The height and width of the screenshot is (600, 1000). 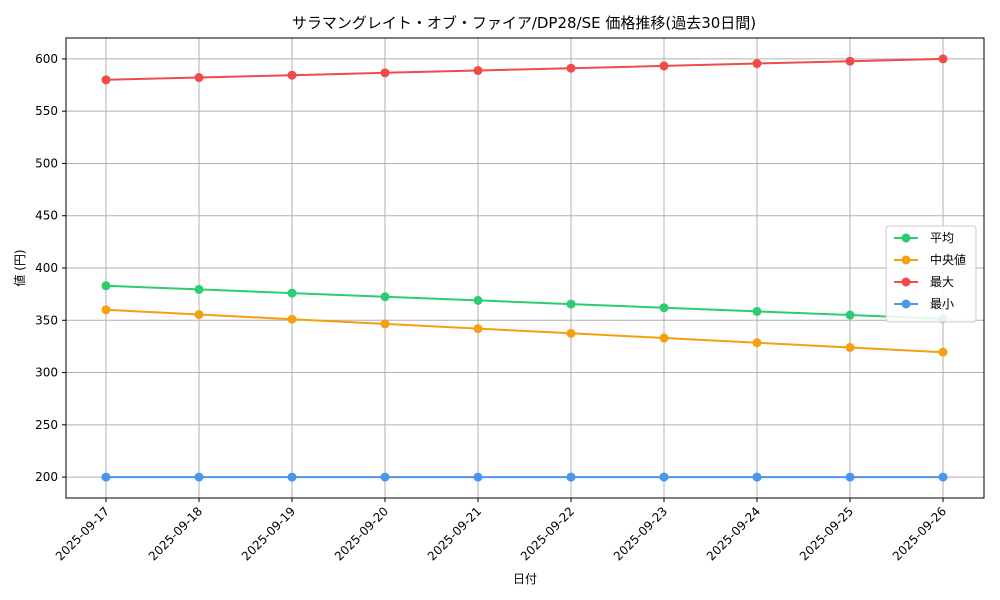 What do you see at coordinates (919, 533) in the screenshot?
I see `x-tick-label: 2025-09-26` at bounding box center [919, 533].